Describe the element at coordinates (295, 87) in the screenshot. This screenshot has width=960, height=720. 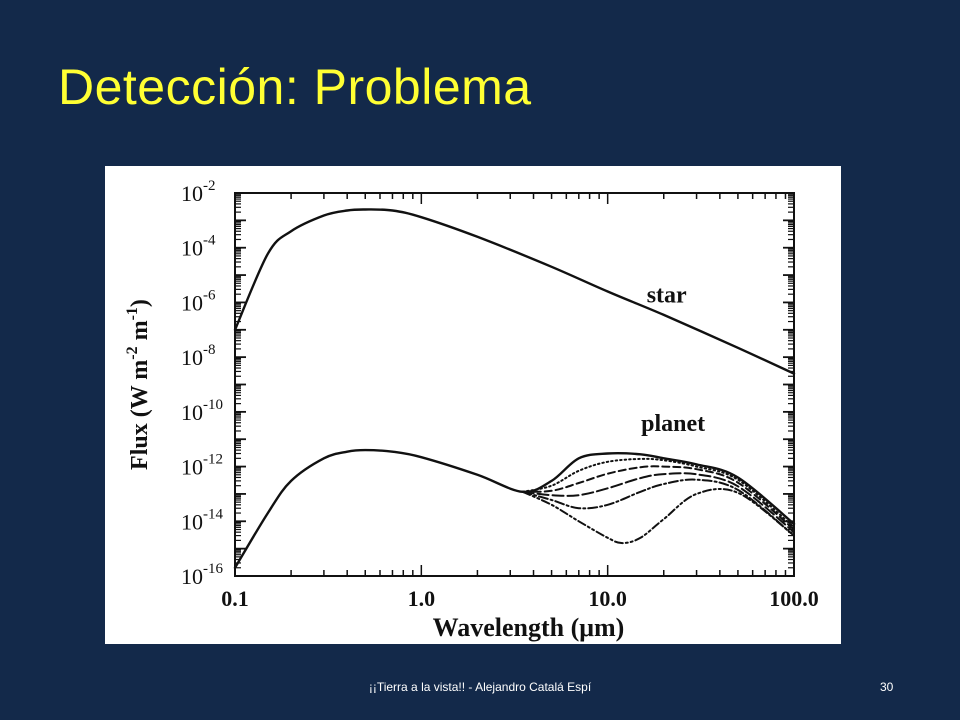
I see `slide-title: Detección: Problema` at that location.